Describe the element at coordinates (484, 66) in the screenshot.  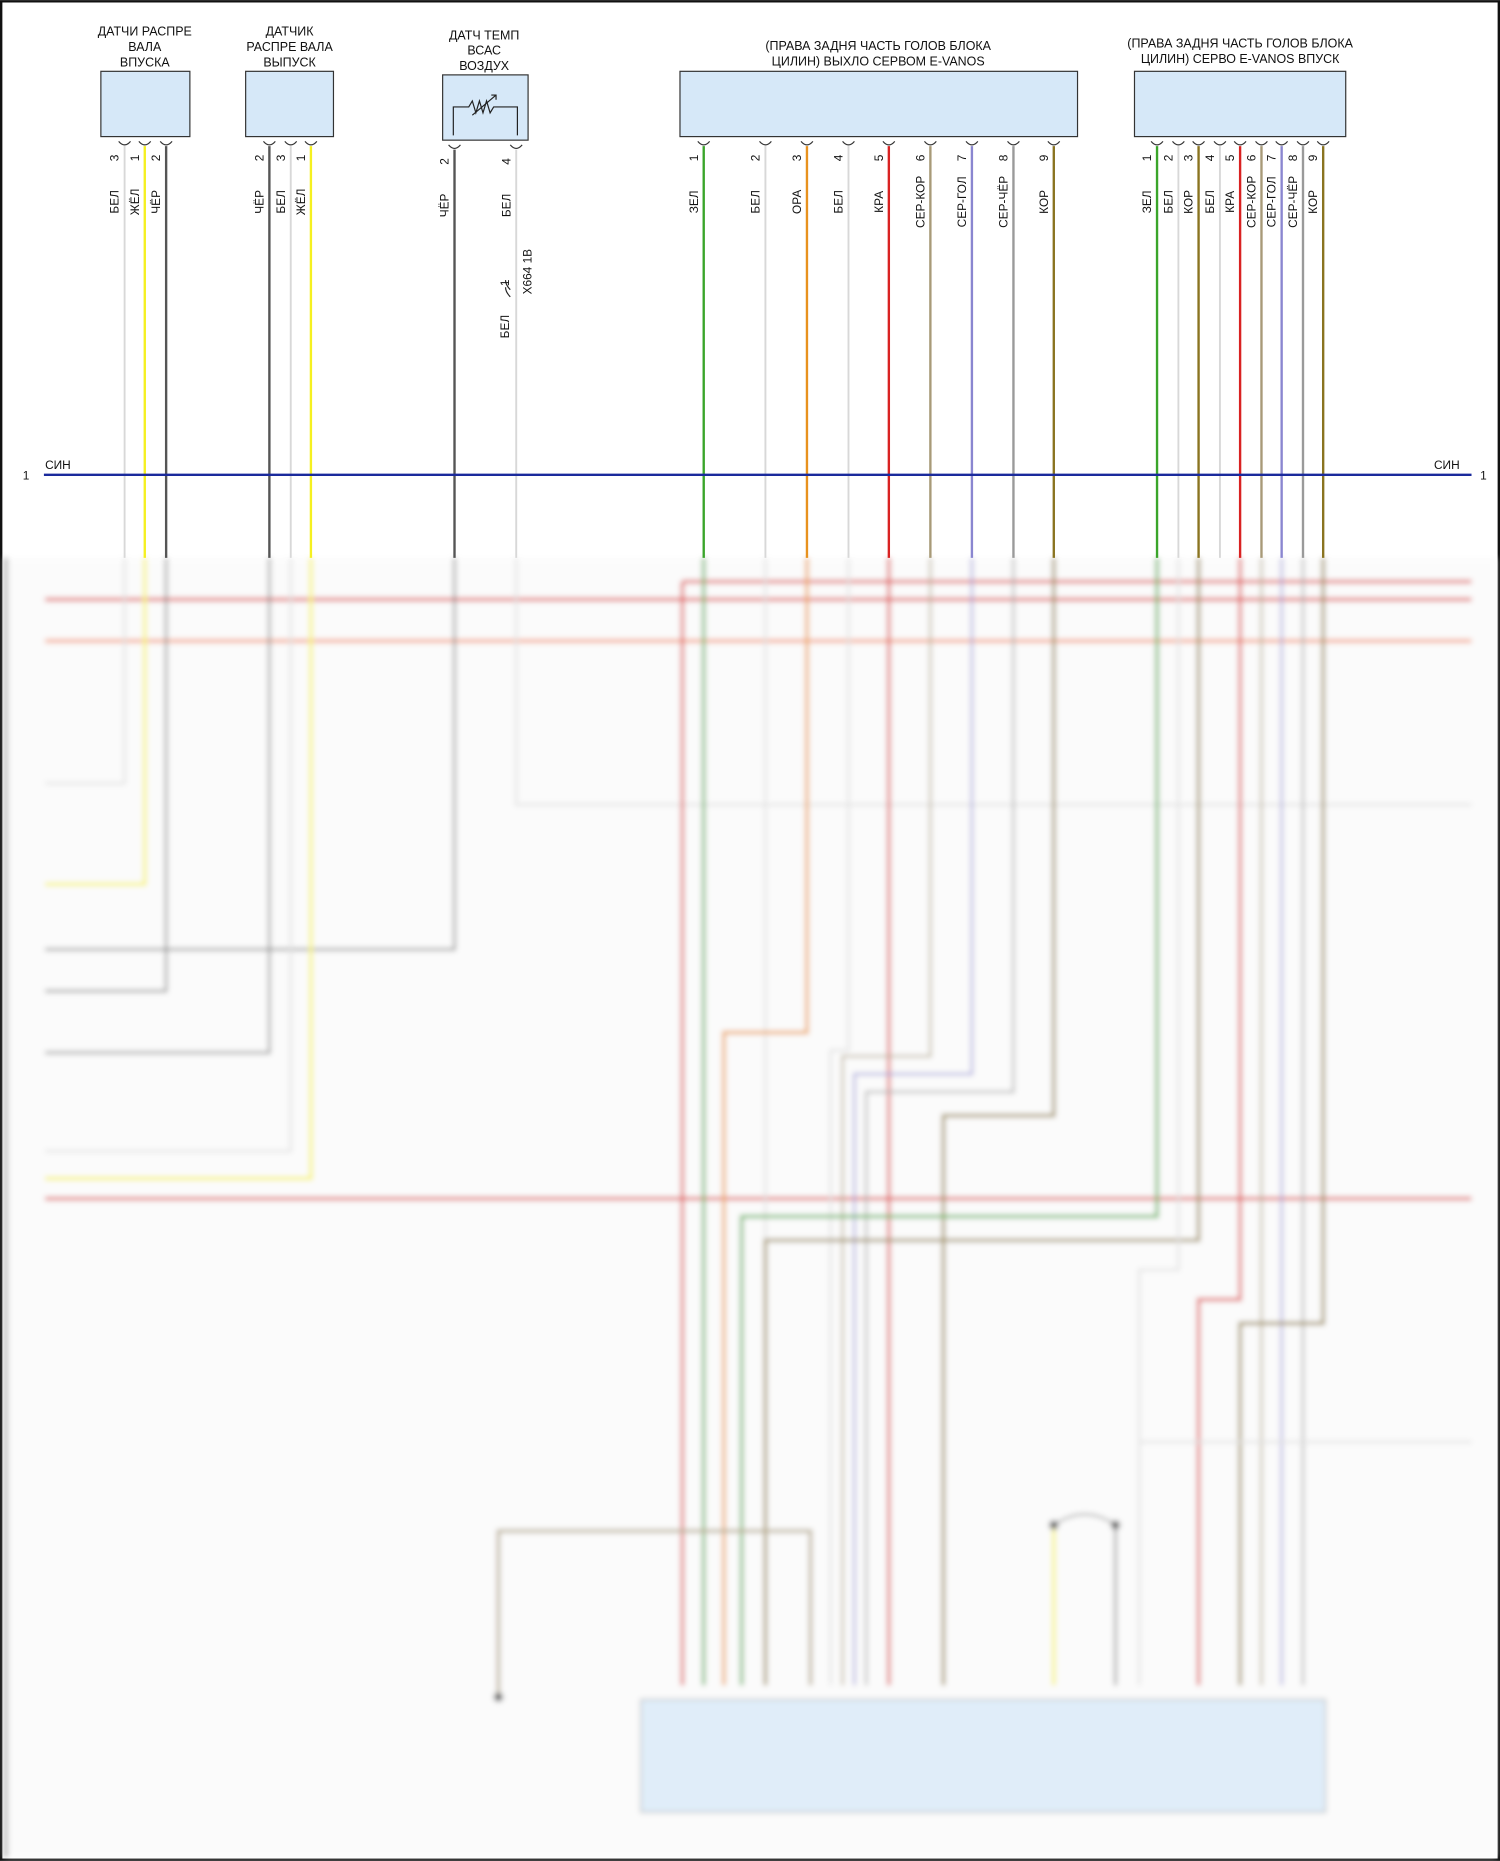
I see `connector-title-line: ВОЗДУХ` at that location.